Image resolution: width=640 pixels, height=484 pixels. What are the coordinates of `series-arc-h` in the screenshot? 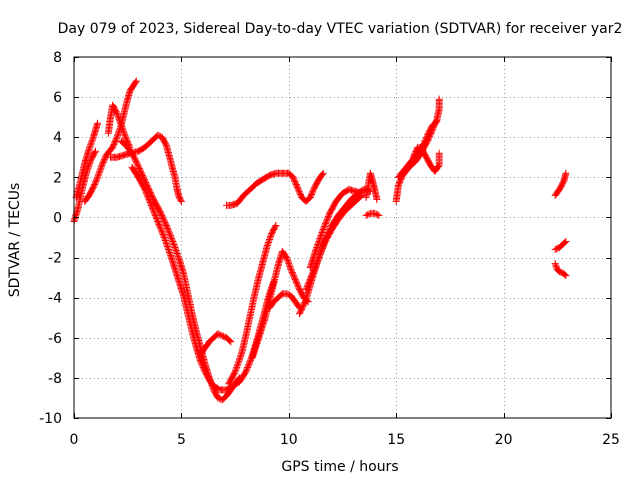 It's located at (216, 344).